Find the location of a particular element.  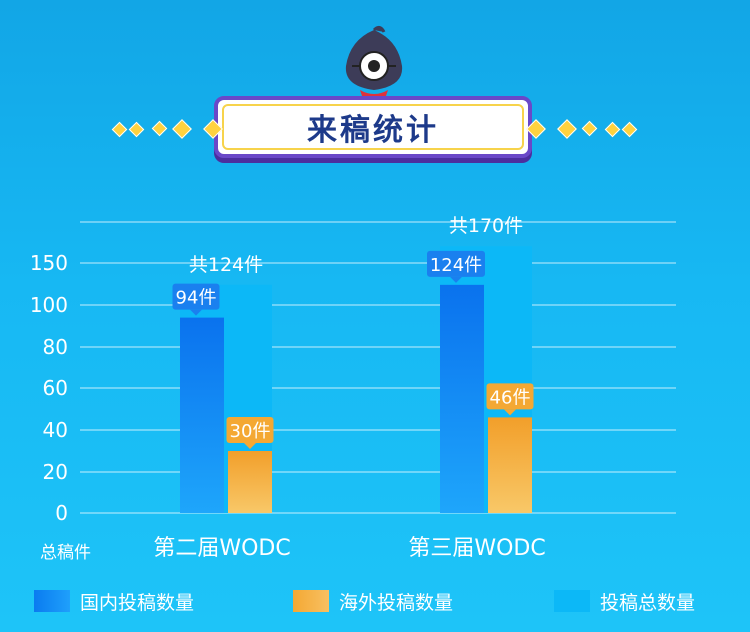

svg-text: 94件 is located at coordinates (196, 298).